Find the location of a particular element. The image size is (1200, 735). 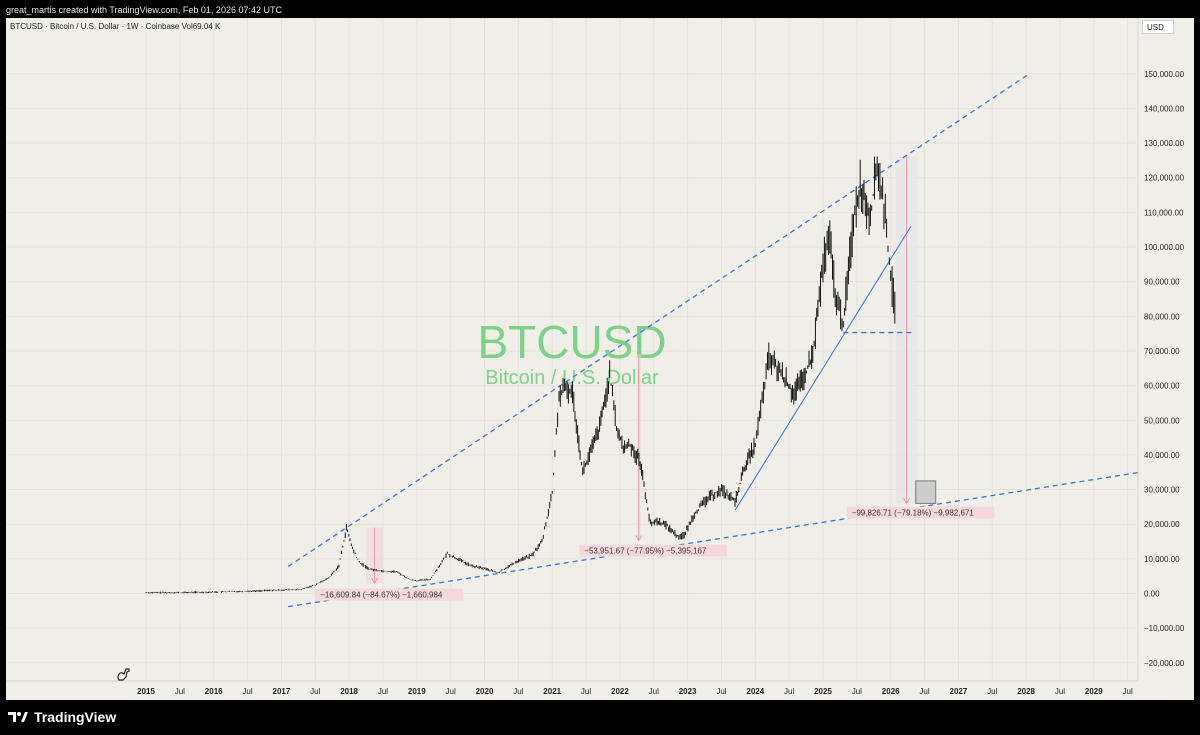

tradingview-footer: TradingView is located at coordinates (62, 717).